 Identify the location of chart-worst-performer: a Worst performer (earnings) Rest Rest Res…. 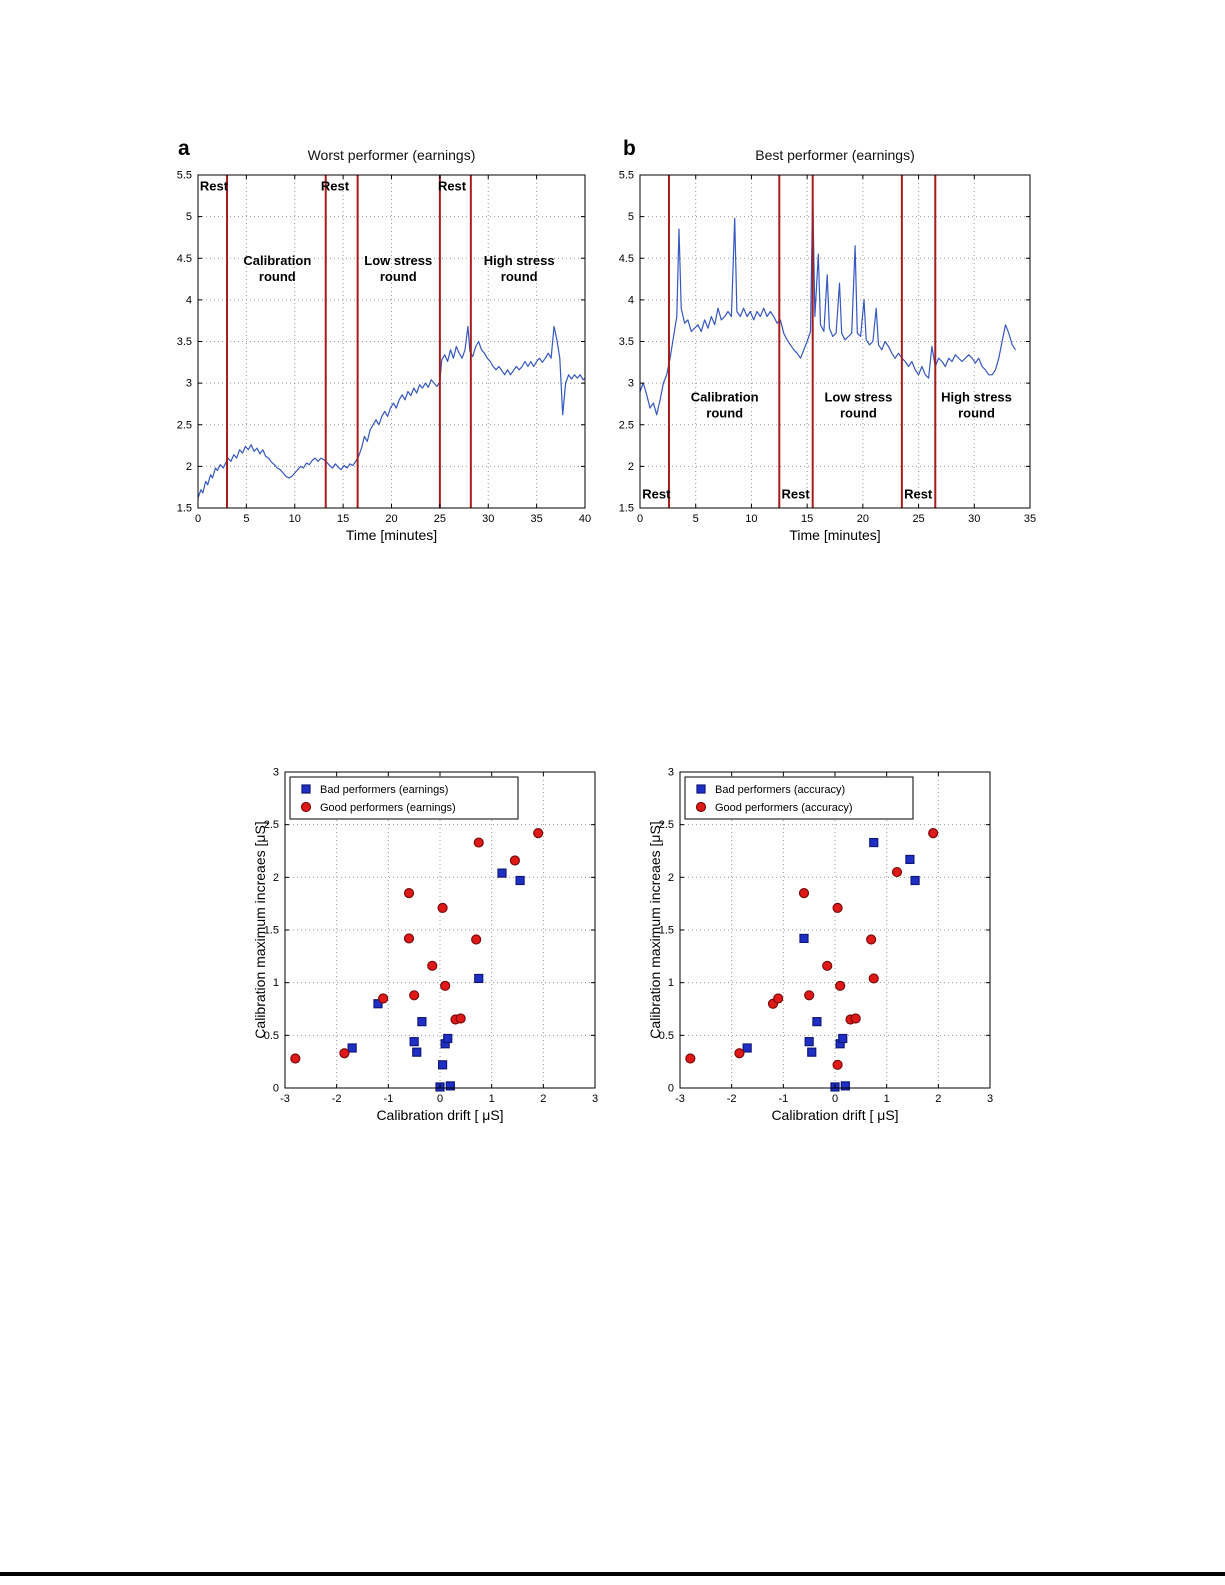
(390, 342).